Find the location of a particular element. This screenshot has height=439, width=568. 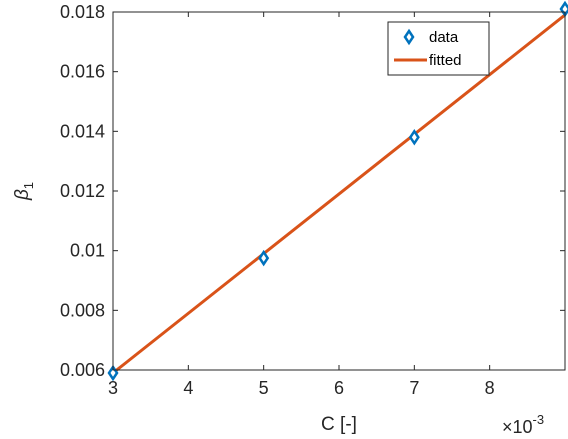

y-axis-label: β1 is located at coordinates (24, 191).